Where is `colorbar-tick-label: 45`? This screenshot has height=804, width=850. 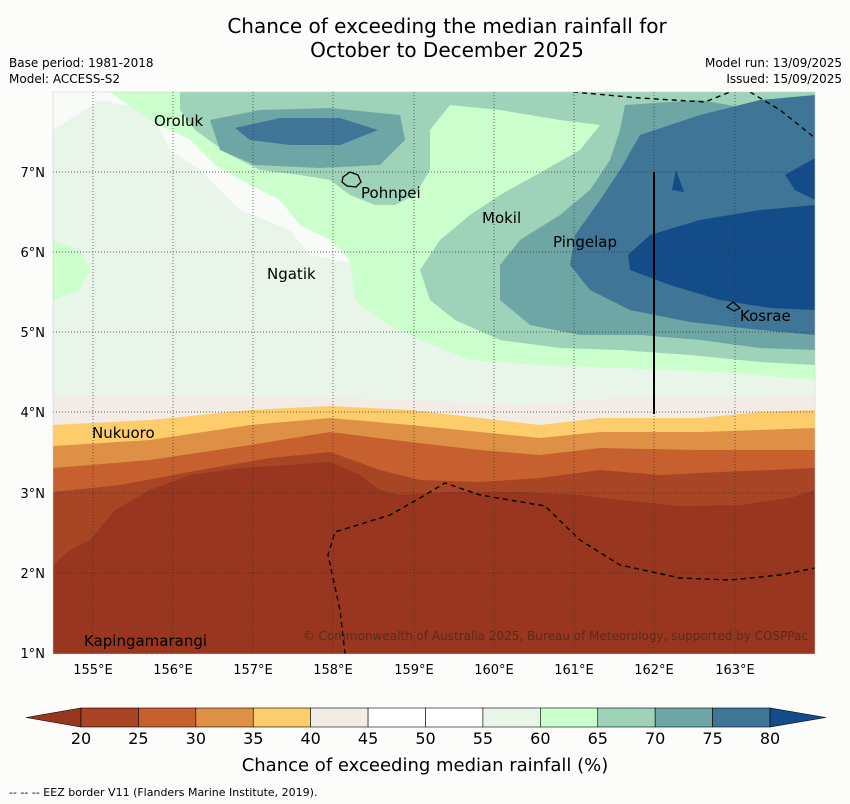 colorbar-tick-label: 45 is located at coordinates (368, 738).